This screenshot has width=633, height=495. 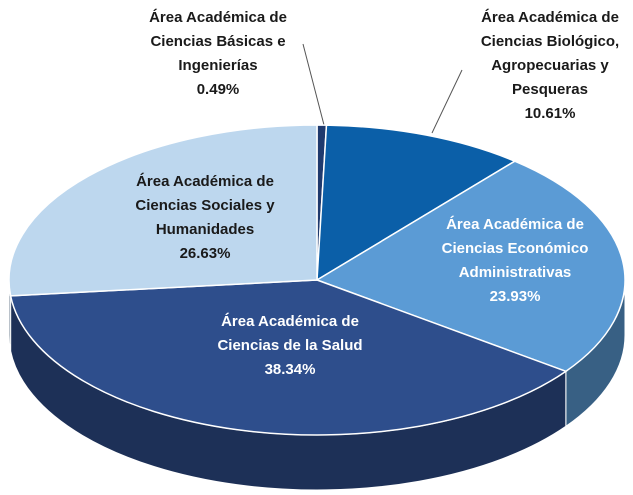 What do you see at coordinates (218, 89) in the screenshot?
I see `value-label: 0.49%` at bounding box center [218, 89].